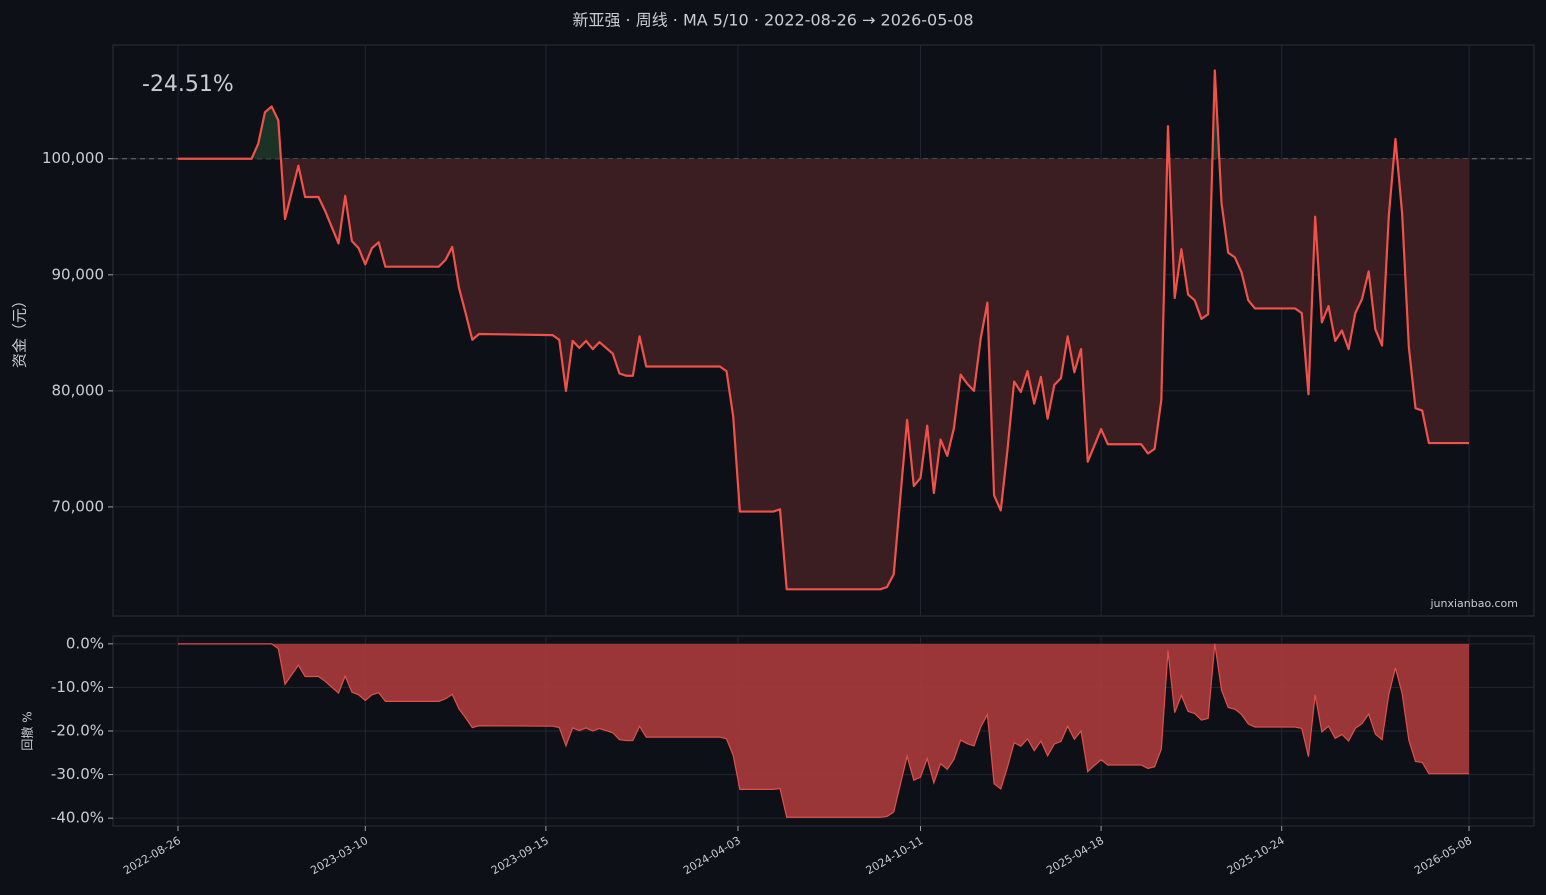 Image resolution: width=1546 pixels, height=895 pixels. Describe the element at coordinates (77, 818) in the screenshot. I see `y-tick-label: -40.0%` at that location.